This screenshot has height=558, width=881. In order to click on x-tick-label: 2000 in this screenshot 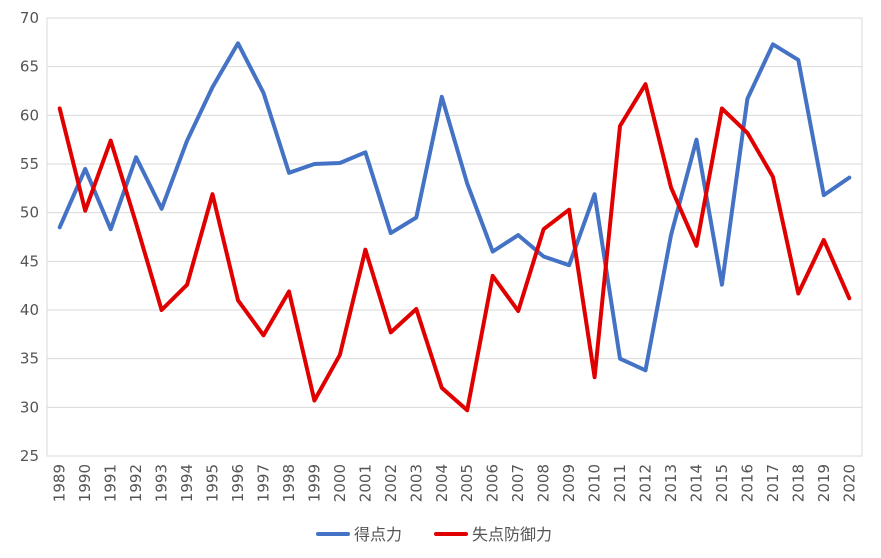, I will do `click(340, 483)`.